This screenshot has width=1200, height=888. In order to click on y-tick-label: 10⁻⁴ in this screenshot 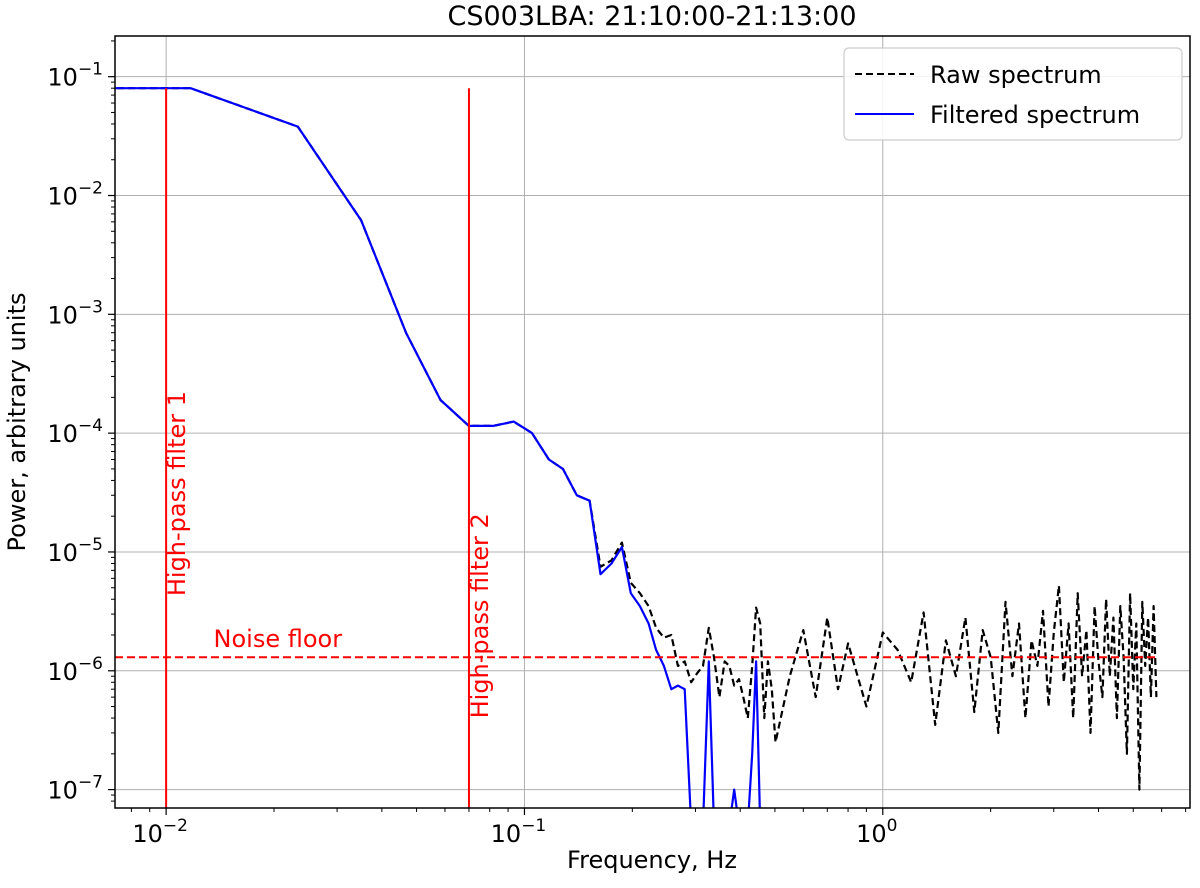, I will do `click(75, 432)`.